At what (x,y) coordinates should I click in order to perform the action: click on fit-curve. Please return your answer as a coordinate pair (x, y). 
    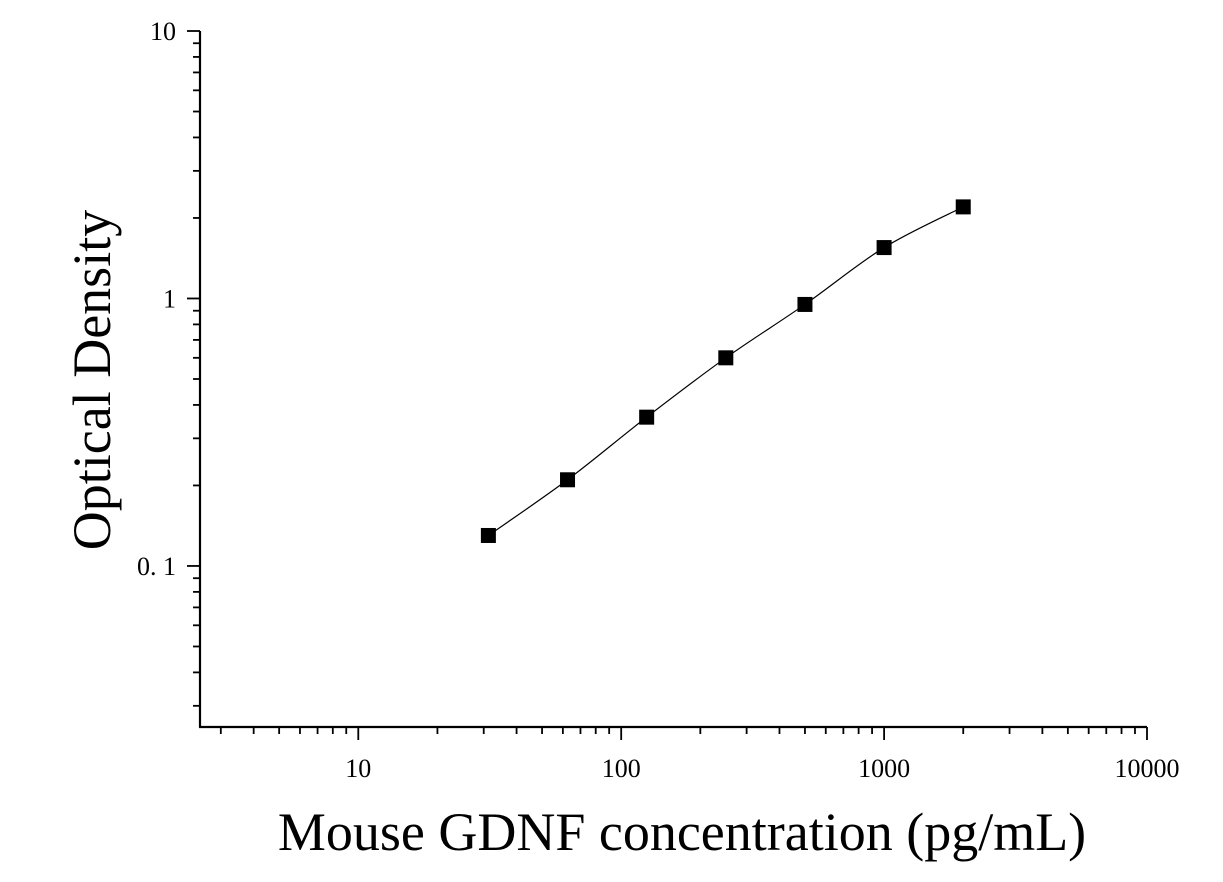
    Looking at the image, I should click on (726, 371).